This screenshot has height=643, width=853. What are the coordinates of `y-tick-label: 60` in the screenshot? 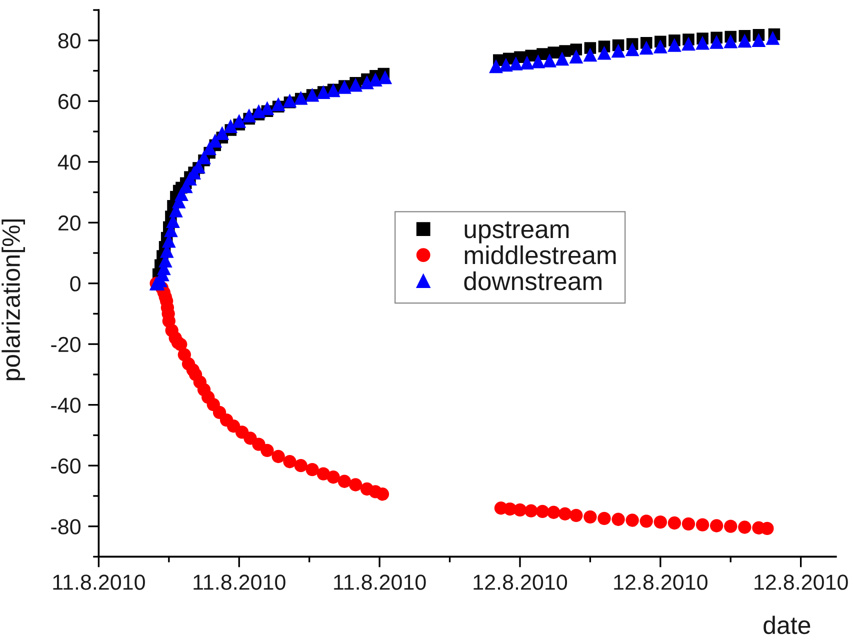 It's located at (69, 102).